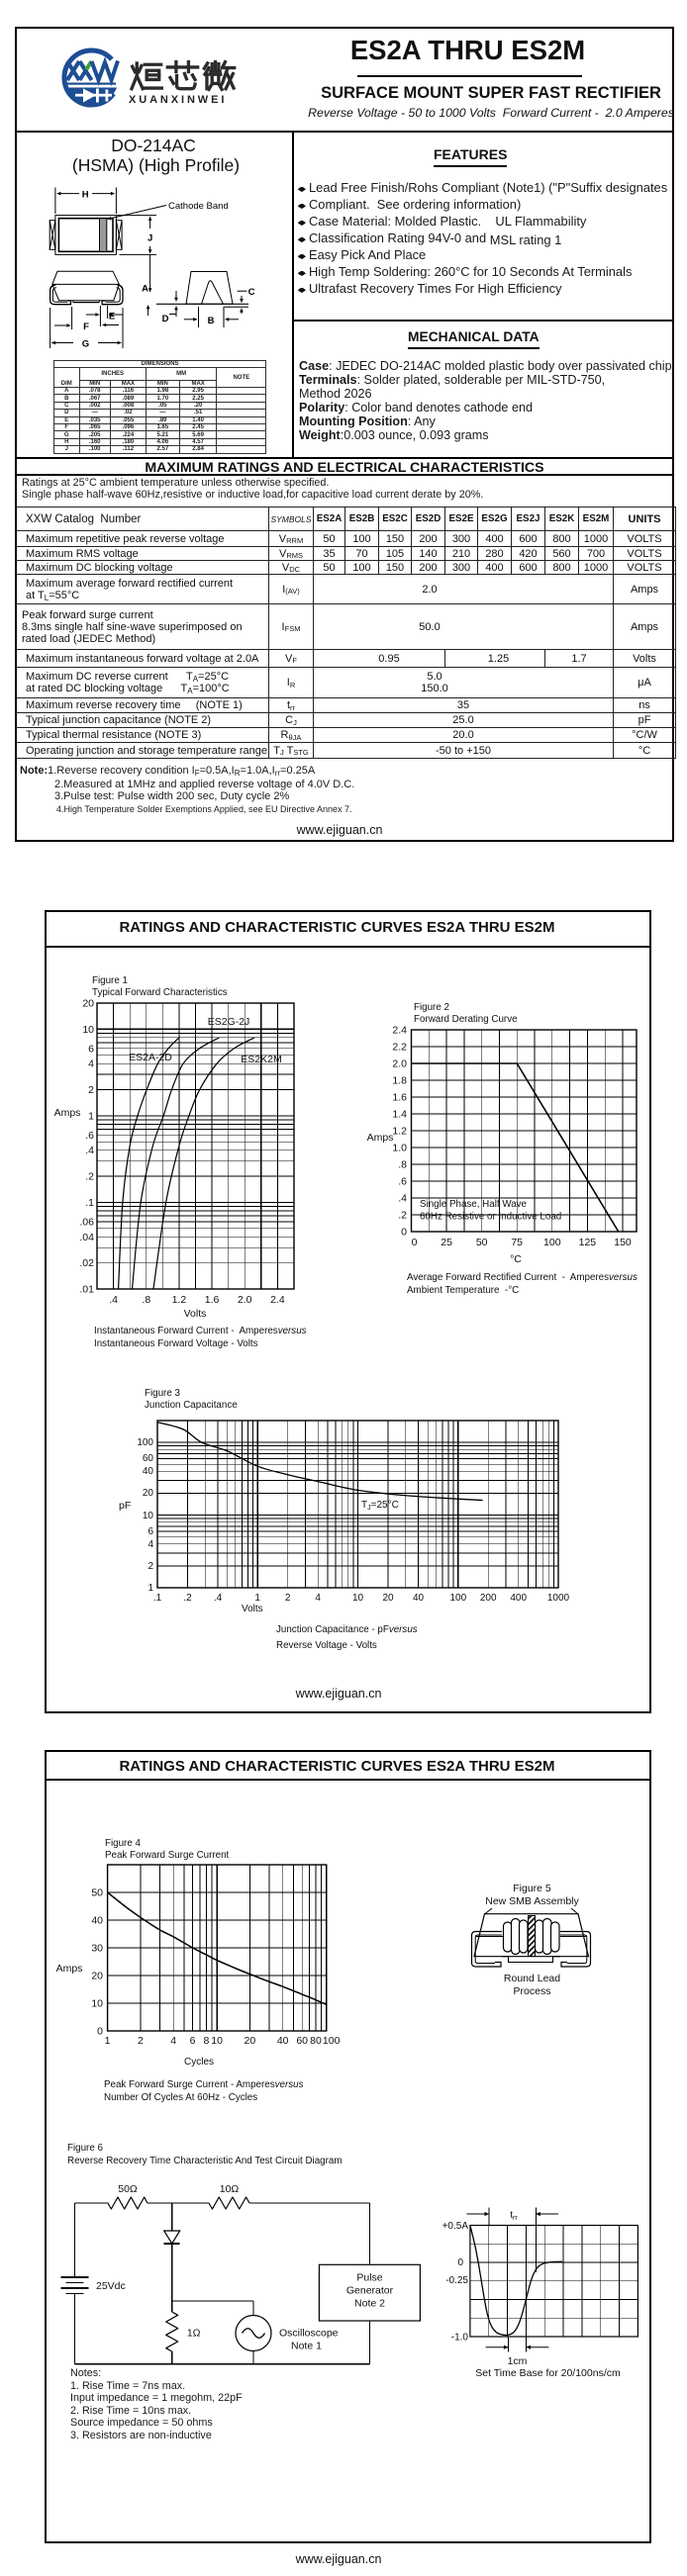 The width and height of the screenshot is (687, 2576). Describe the element at coordinates (86, 1290) in the screenshot. I see `svg-text: .01` at that location.